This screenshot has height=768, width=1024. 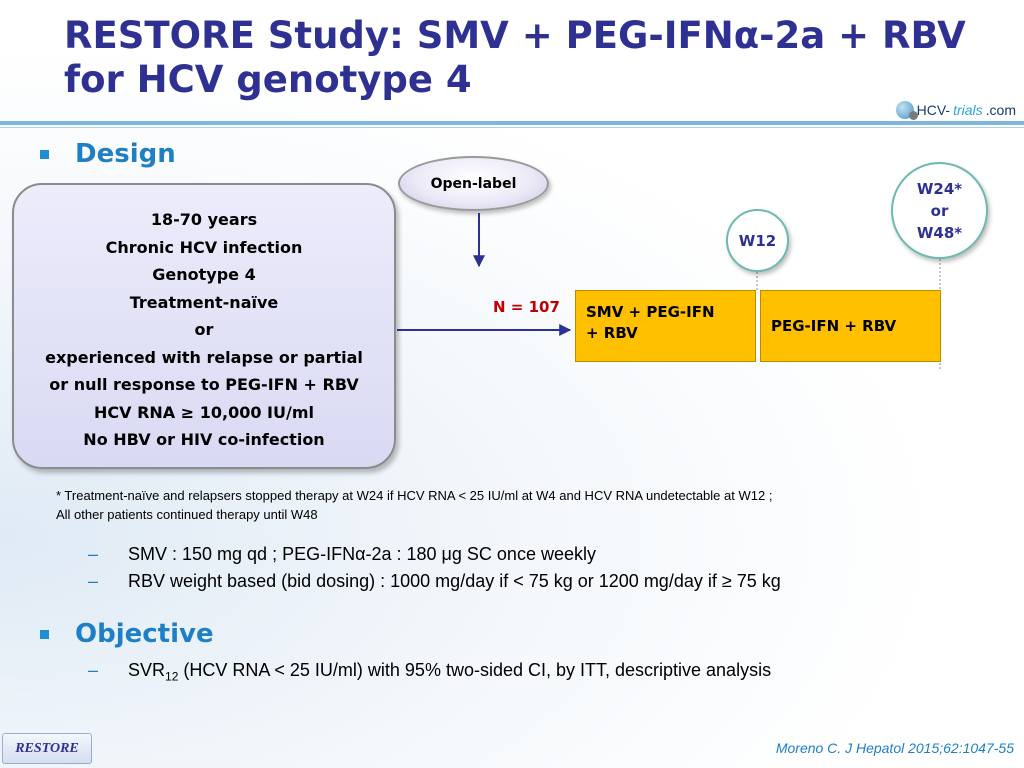 I want to click on restore-nav-button: RESTORE, so click(x=47, y=748).